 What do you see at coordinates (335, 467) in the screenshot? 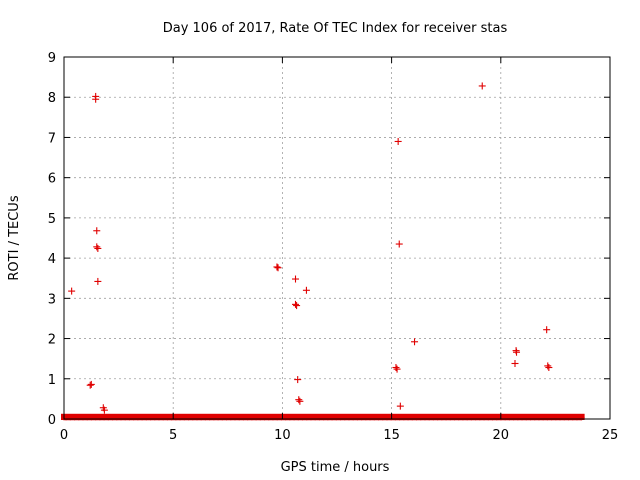
I see `x-axis-label: GPS time / hours` at bounding box center [335, 467].